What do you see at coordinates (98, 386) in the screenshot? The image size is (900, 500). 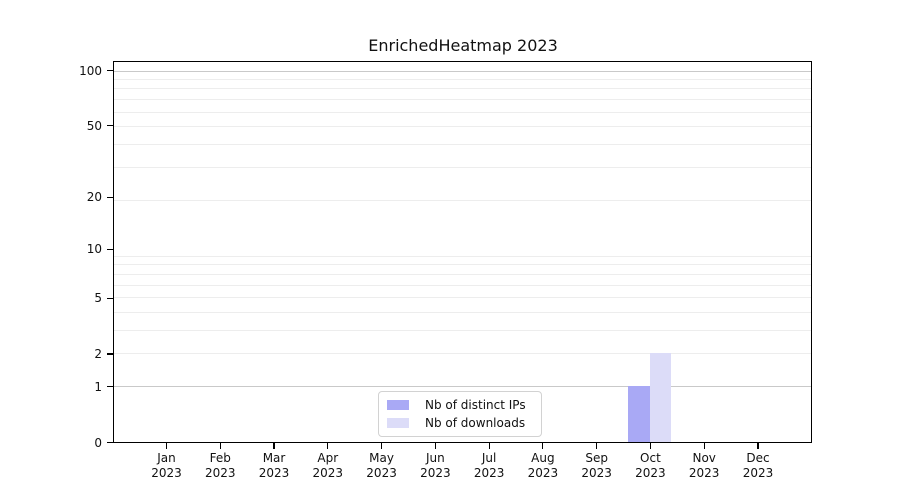 I see `y-tick-label: 1` at bounding box center [98, 386].